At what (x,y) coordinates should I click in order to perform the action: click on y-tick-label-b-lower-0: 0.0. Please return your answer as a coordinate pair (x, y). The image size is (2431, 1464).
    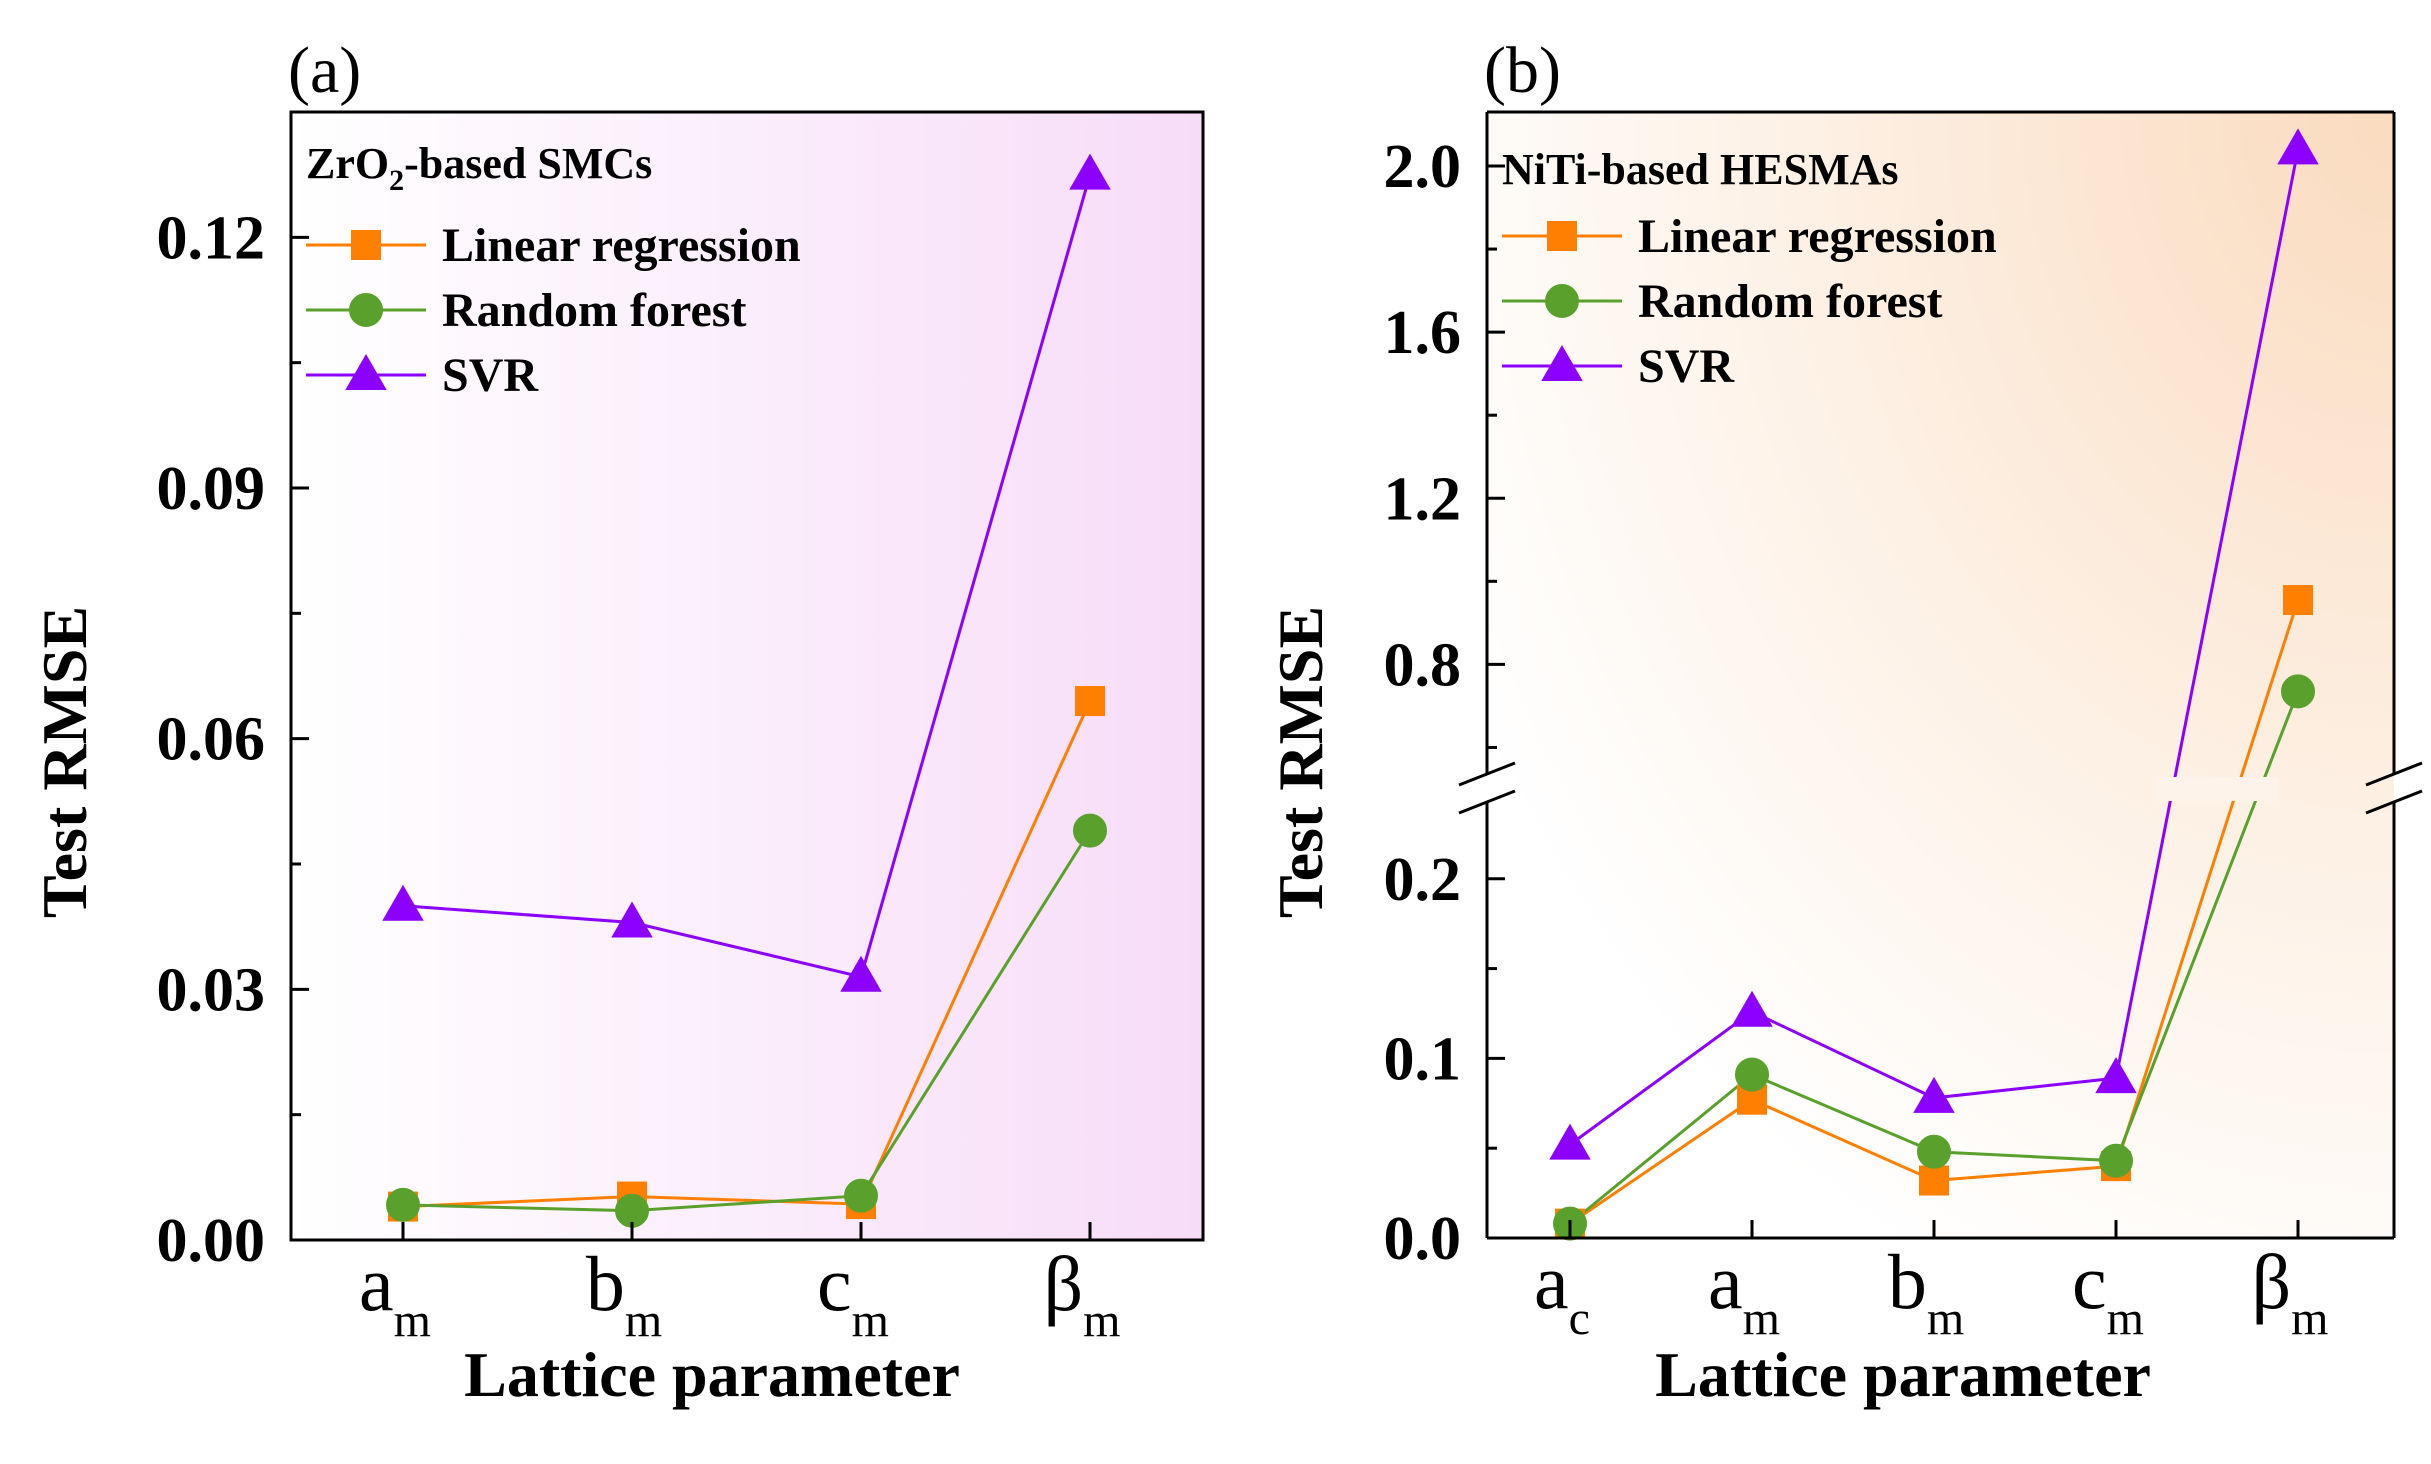
    Looking at the image, I should click on (1423, 1239).